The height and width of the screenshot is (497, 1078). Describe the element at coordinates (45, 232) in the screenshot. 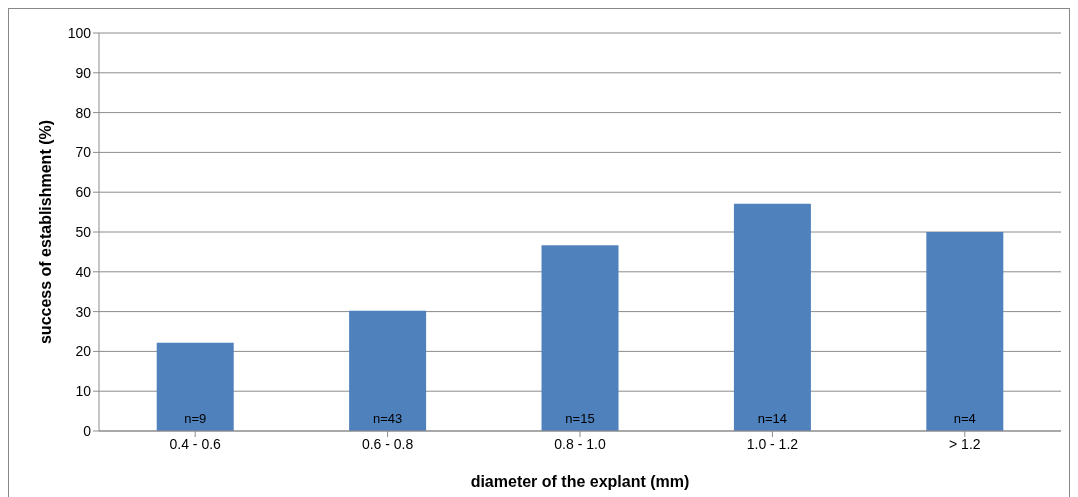

I see `y-axis-title: success of establishment (%)` at that location.